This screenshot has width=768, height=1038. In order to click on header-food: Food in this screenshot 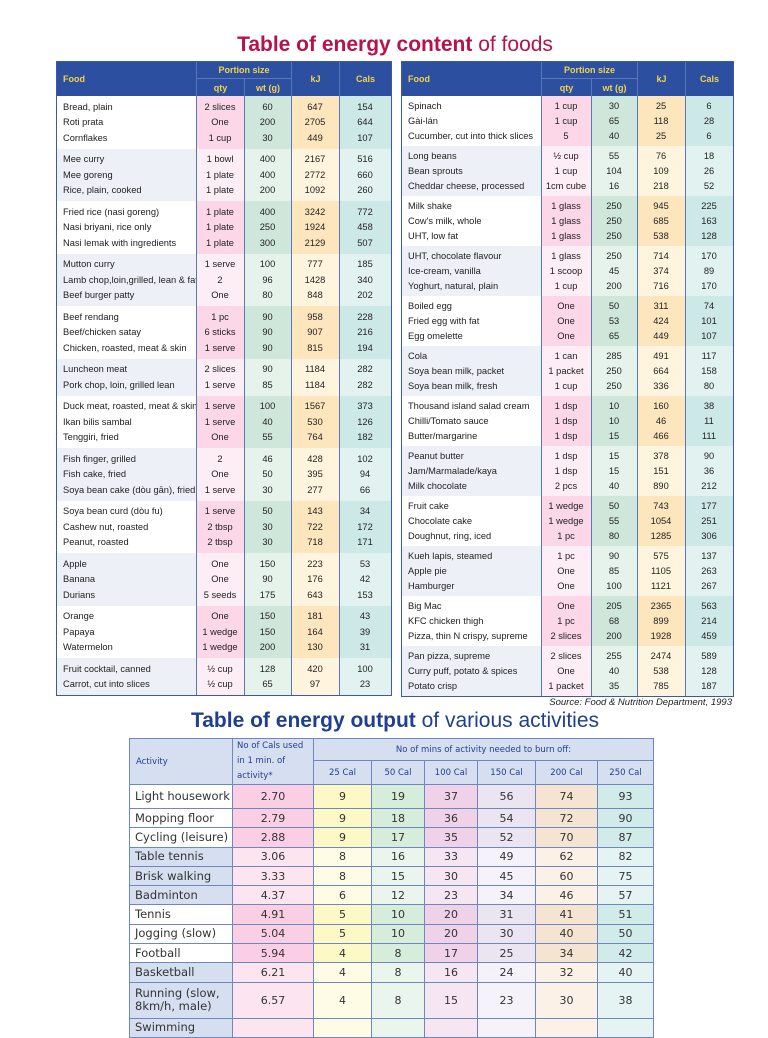, I will do `click(419, 79)`.